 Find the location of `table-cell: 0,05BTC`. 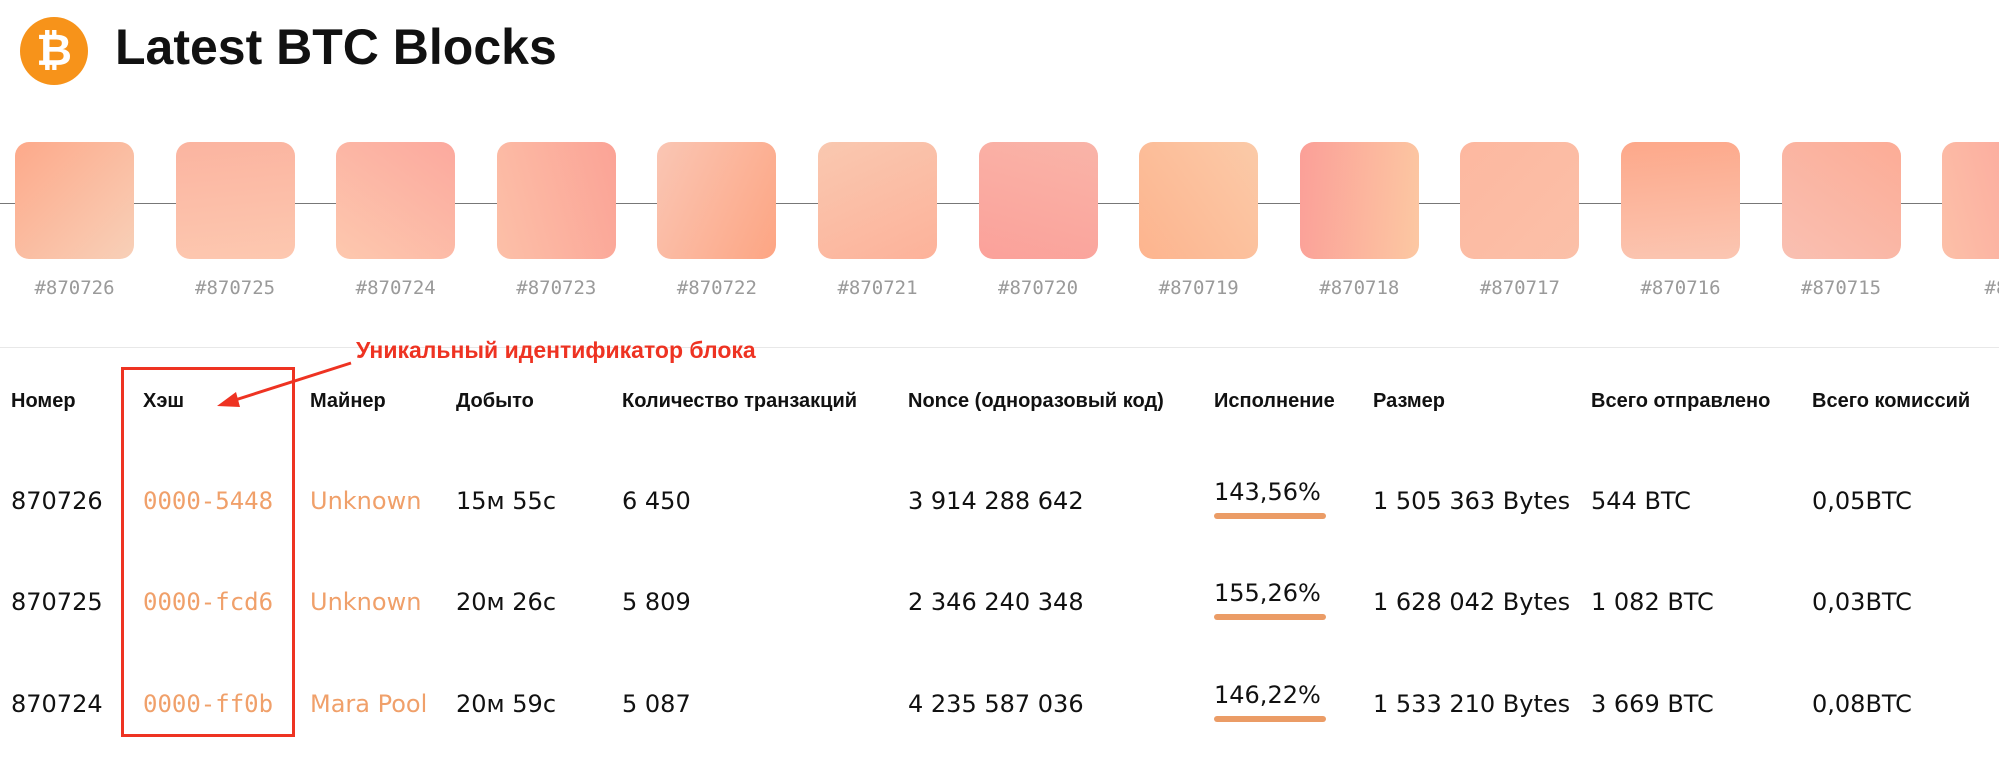

table-cell: 0,05BTC is located at coordinates (1862, 501).